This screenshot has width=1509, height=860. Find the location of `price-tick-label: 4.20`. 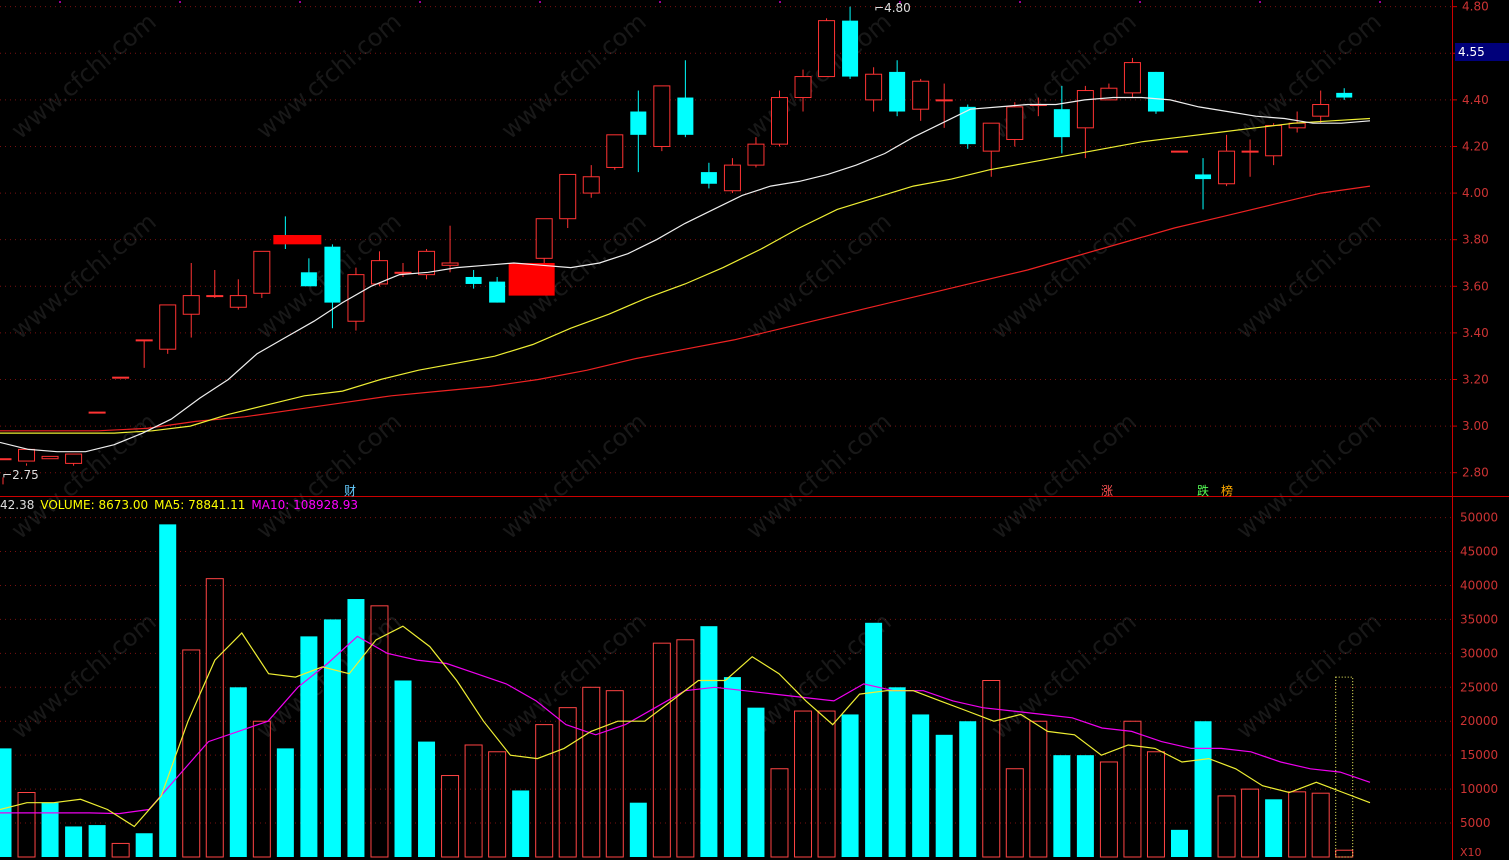

price-tick-label: 4.20 is located at coordinates (1475, 146).